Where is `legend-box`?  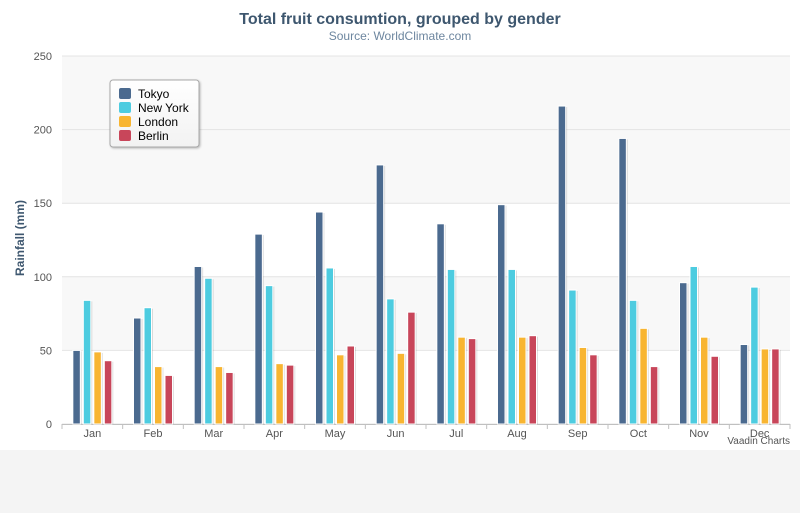
legend-box is located at coordinates (154, 113).